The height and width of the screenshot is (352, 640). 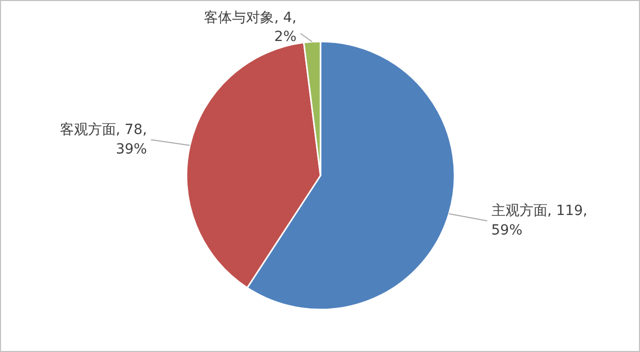 What do you see at coordinates (250, 28) in the screenshot?
I see `slice-label: 客体与对象, 4, 2%` at bounding box center [250, 28].